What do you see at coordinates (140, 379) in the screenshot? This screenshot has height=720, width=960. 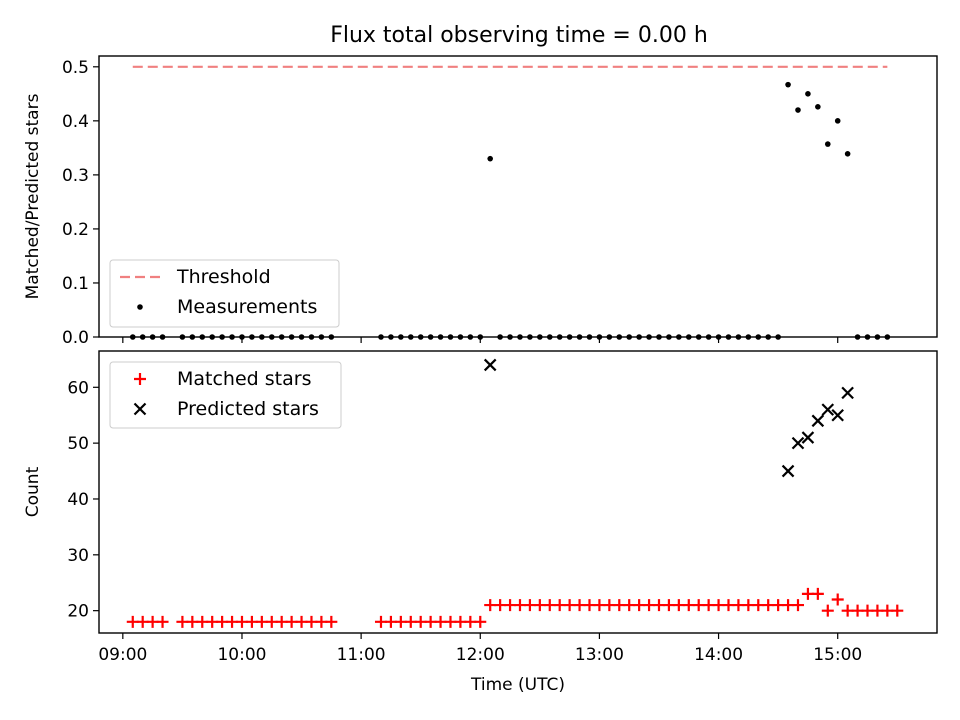 I see `legend-matched-swatch` at bounding box center [140, 379].